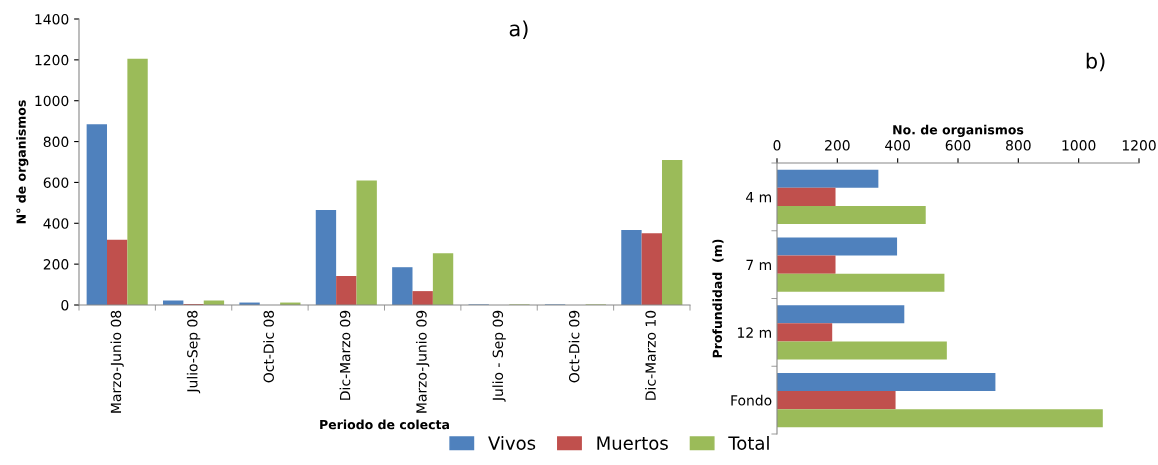 This screenshot has width=1158, height=465. What do you see at coordinates (777, 145) in the screenshot?
I see `x-tick-label: 0` at bounding box center [777, 145].